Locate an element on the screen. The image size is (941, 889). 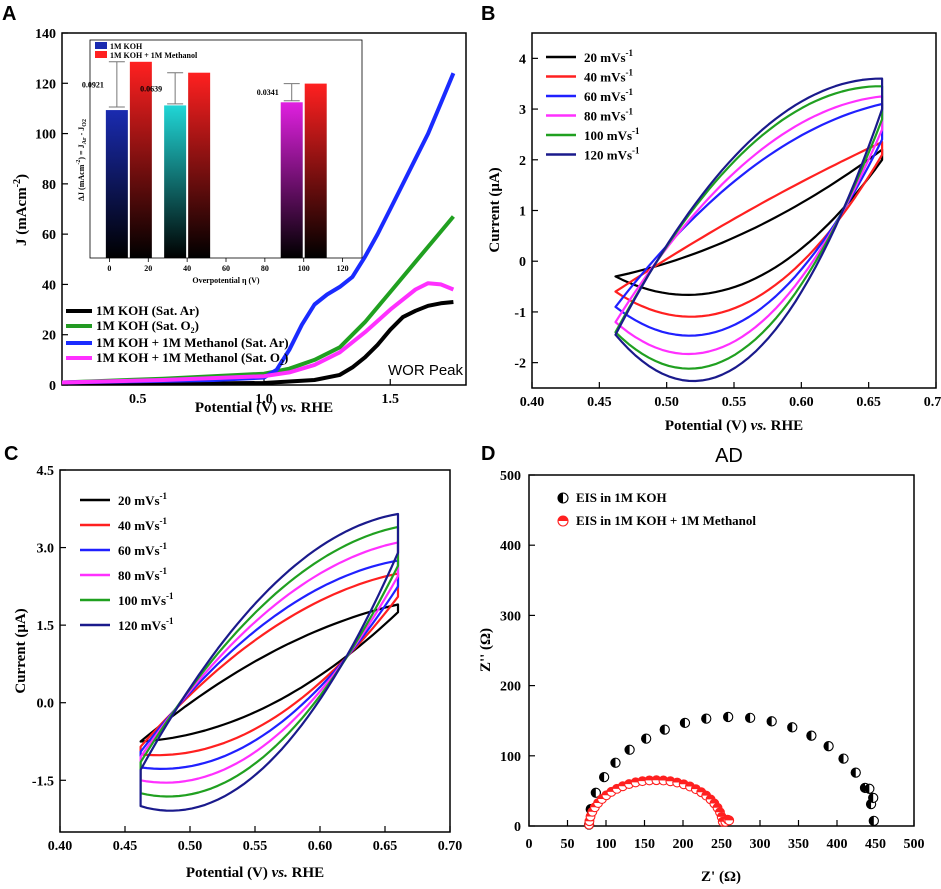
panel-b-x-tick-label: 0.55 is located at coordinates (734, 402).